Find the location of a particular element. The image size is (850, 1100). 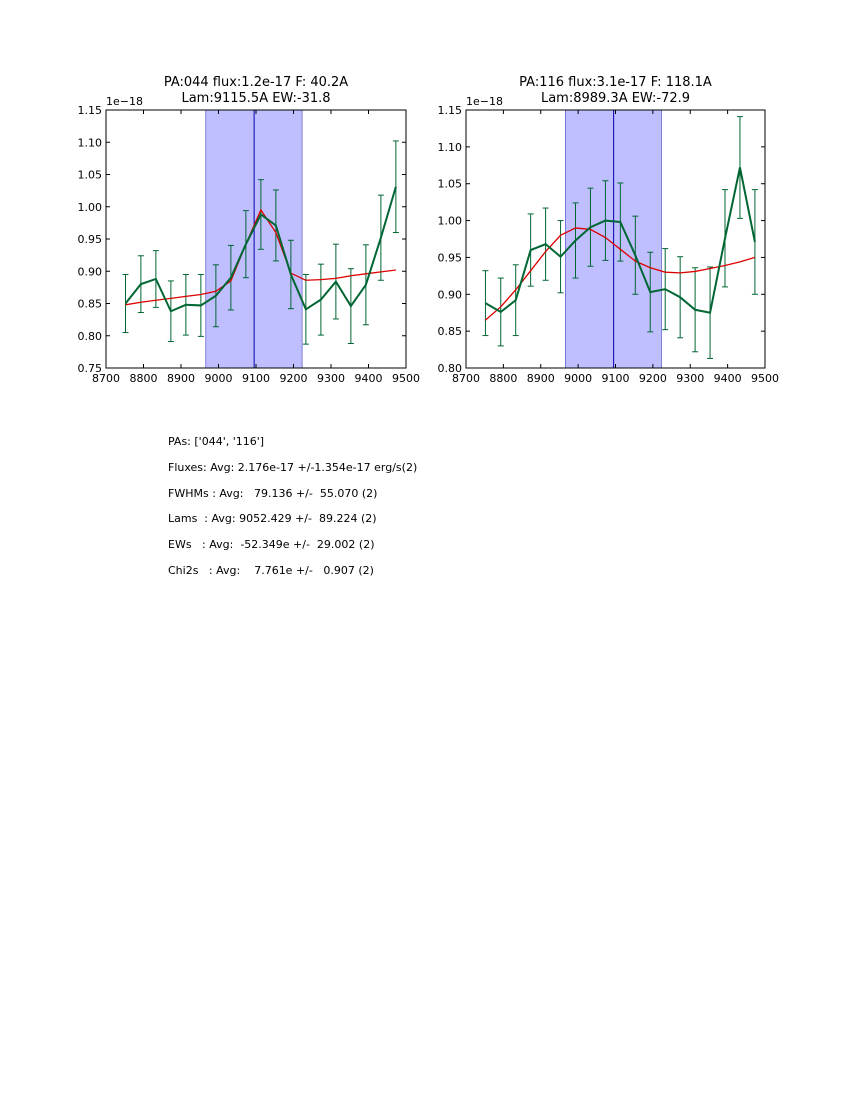

stats-chi2s: Chi2s : Avg: 7.761e +/- 0.907 (2) is located at coordinates (271, 570).